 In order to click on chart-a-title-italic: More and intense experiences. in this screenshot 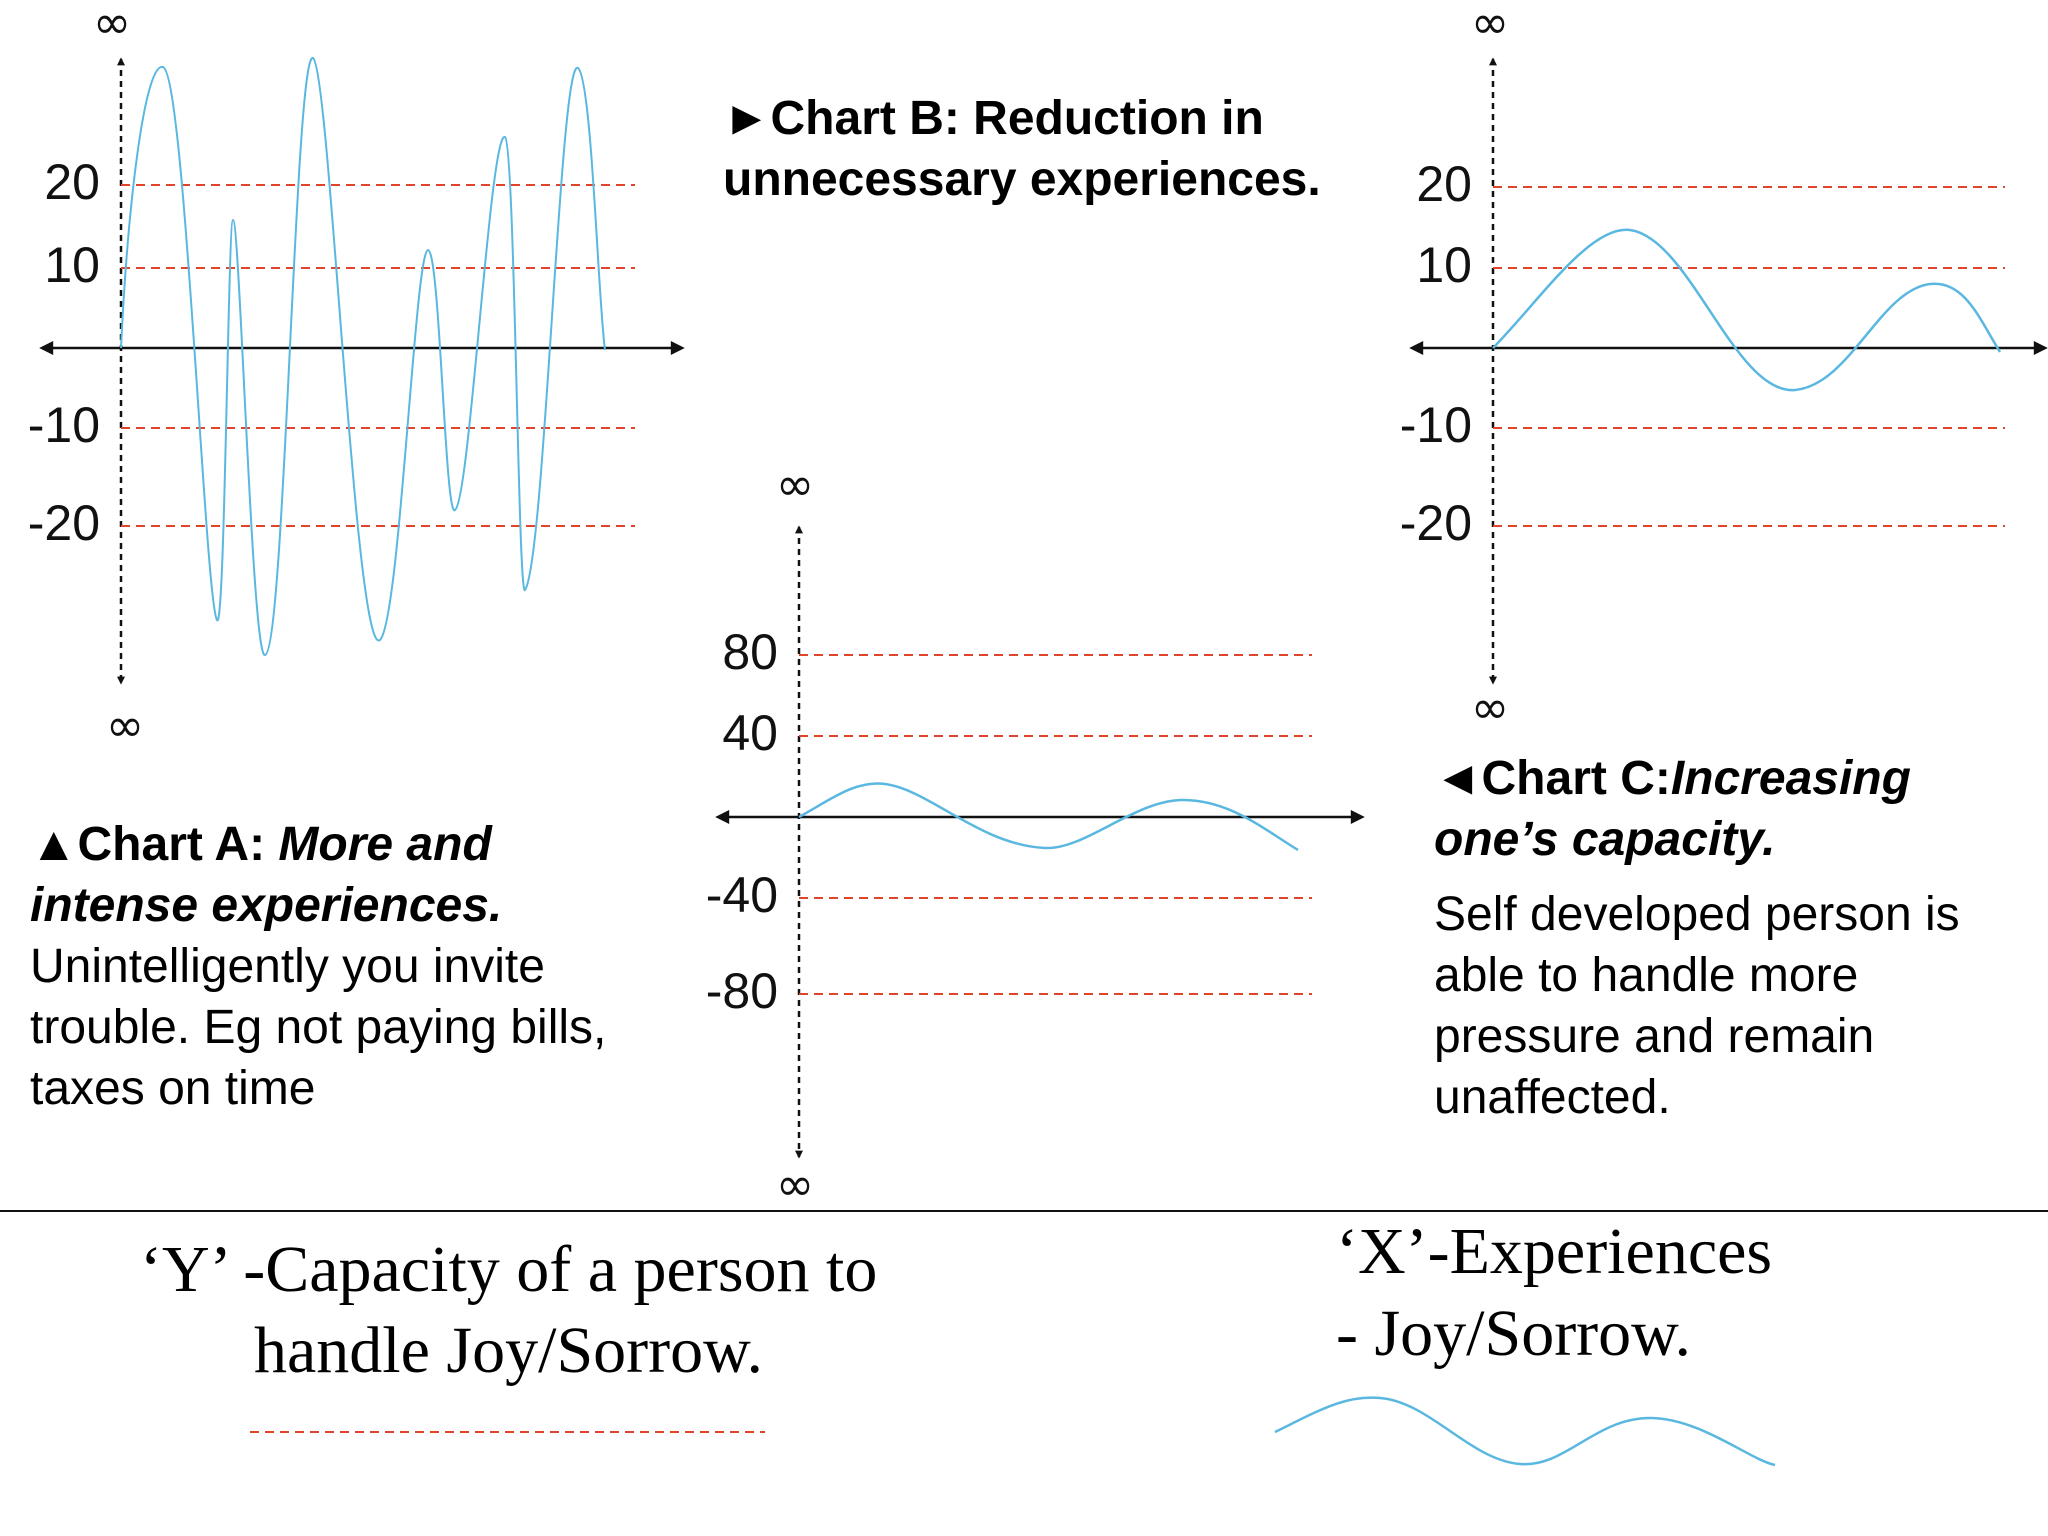, I will do `click(266, 875)`.